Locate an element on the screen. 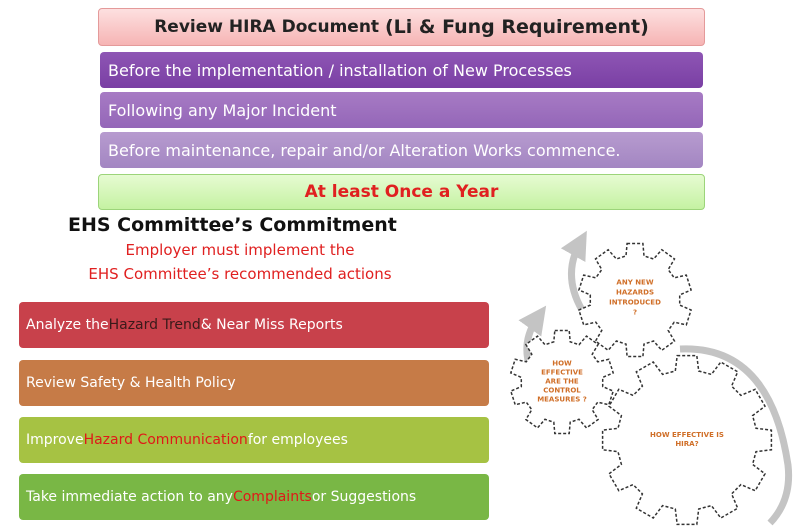  gear-hira-effectiveness is located at coordinates (687, 440).